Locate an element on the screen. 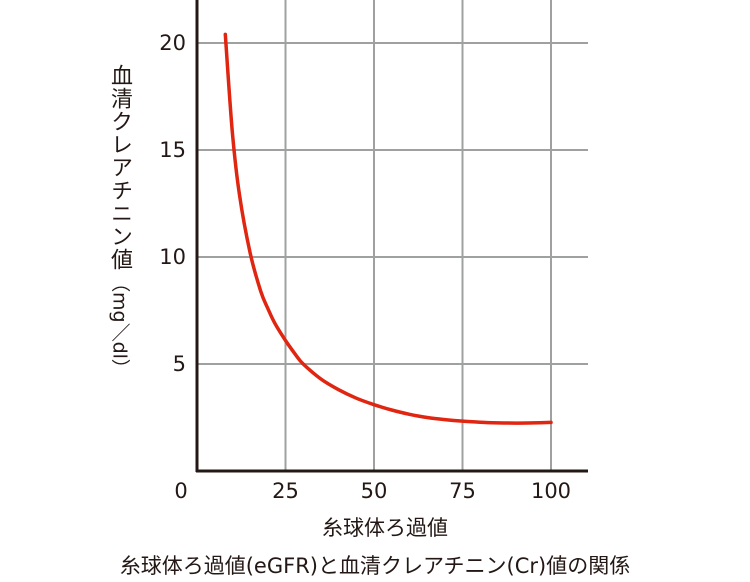 The width and height of the screenshot is (750, 582). x-tick-label: 50 is located at coordinates (374, 491).